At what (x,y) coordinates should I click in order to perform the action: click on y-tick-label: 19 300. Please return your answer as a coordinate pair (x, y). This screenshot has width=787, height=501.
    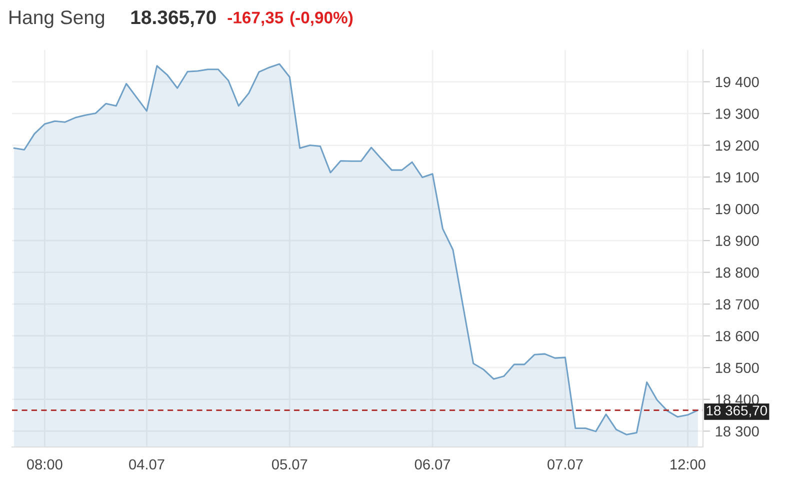
    Looking at the image, I should click on (737, 113).